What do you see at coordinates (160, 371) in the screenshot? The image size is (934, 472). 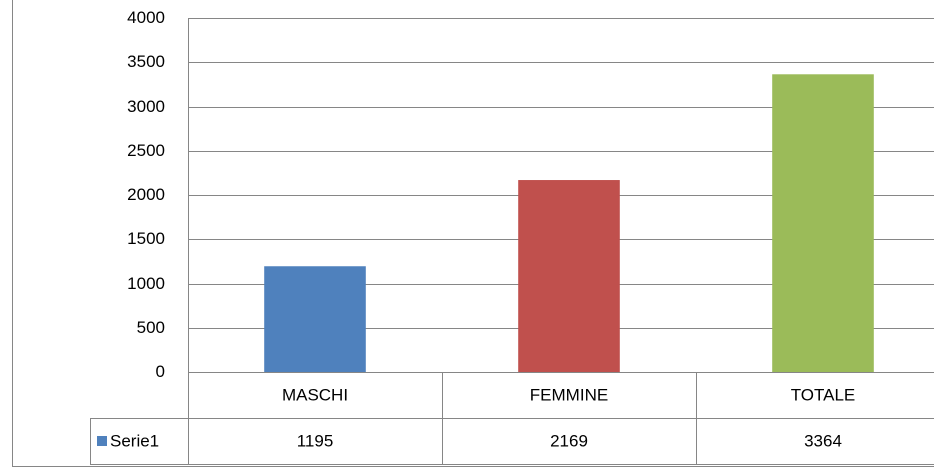 I see `y-tick-label: 0` at bounding box center [160, 371].